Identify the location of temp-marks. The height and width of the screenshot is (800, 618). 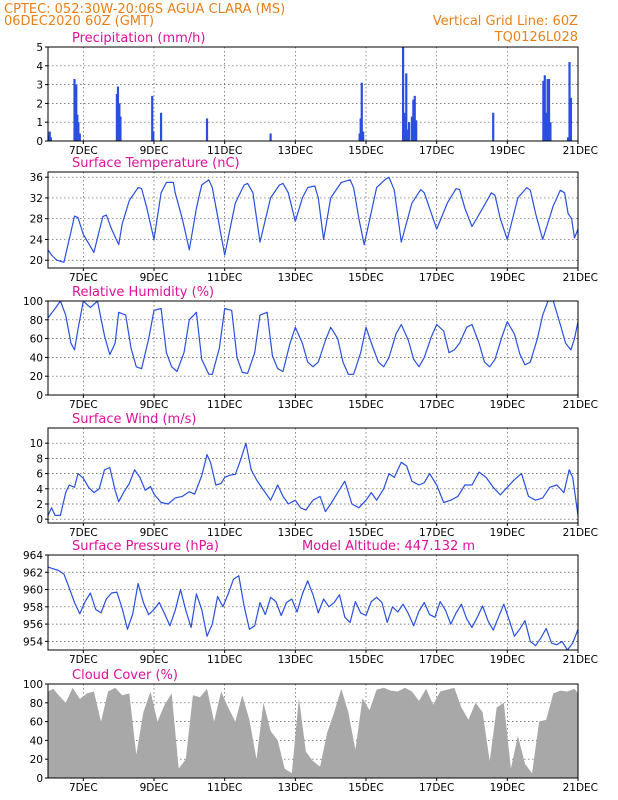
(313, 219).